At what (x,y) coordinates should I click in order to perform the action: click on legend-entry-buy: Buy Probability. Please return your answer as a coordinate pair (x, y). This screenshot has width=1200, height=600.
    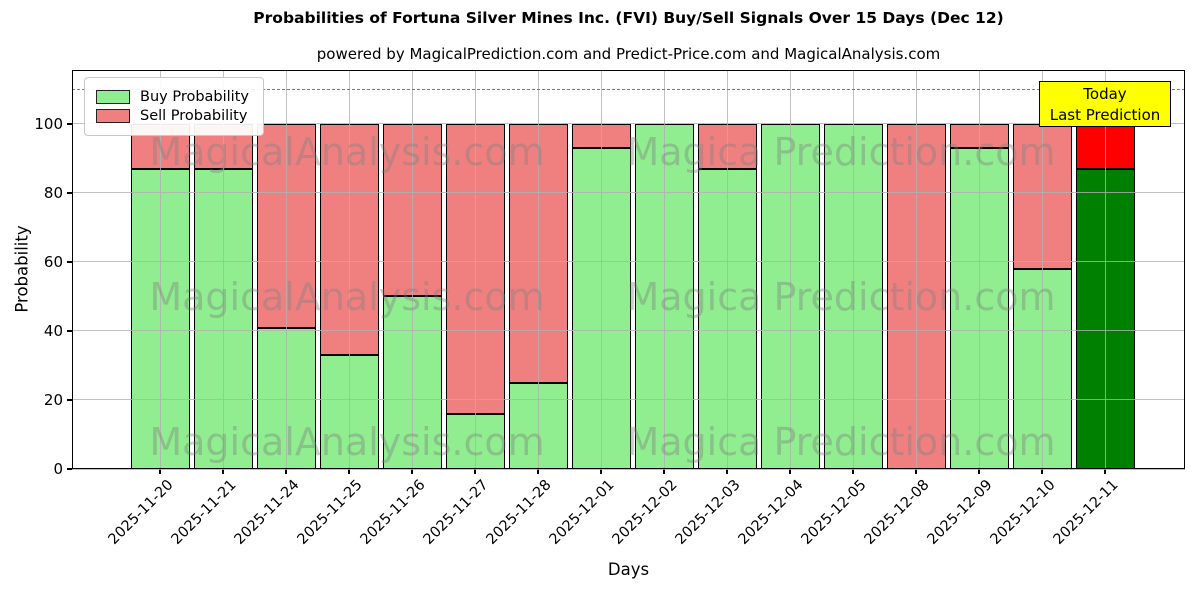
    Looking at the image, I should click on (172, 97).